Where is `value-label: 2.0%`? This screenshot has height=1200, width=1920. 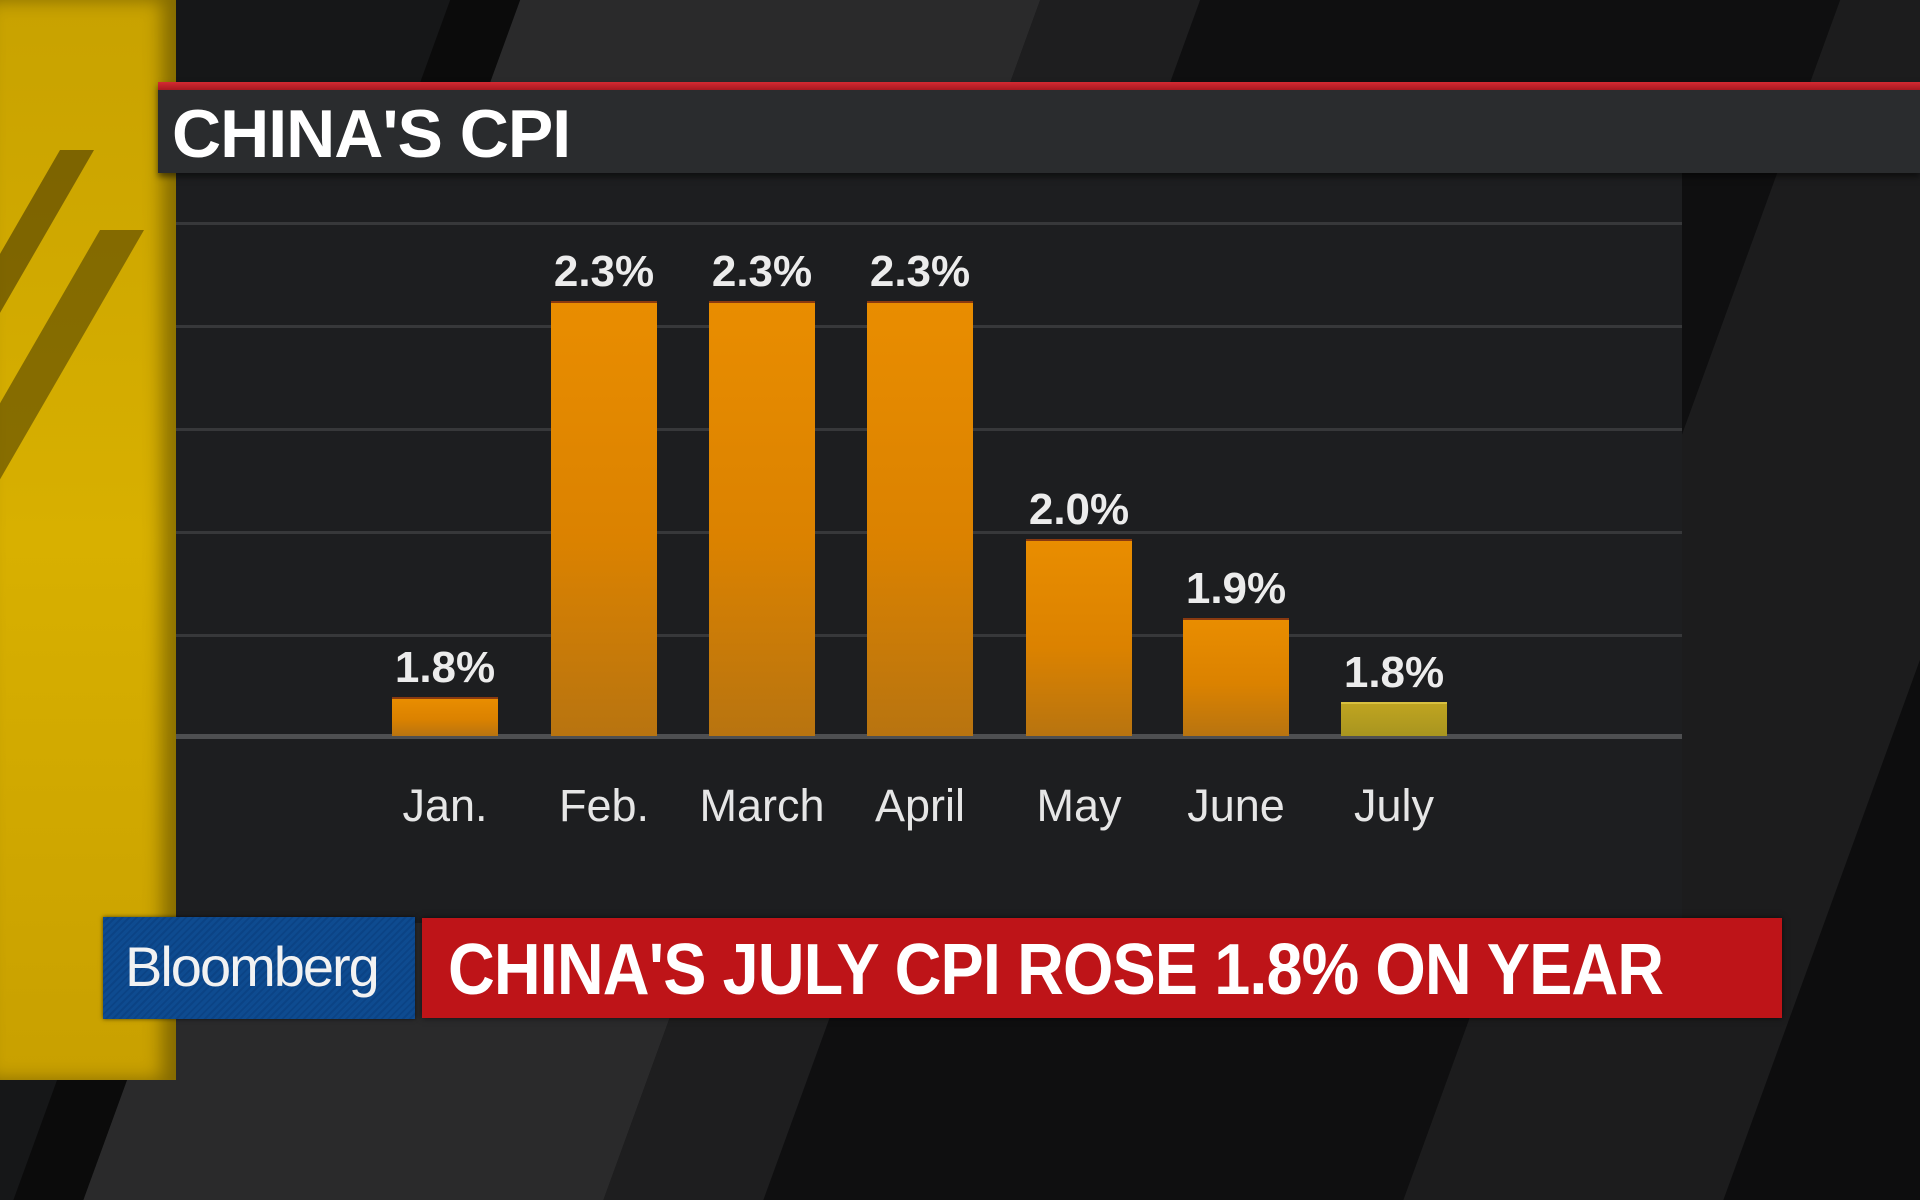
value-label: 2.0% is located at coordinates (1079, 509).